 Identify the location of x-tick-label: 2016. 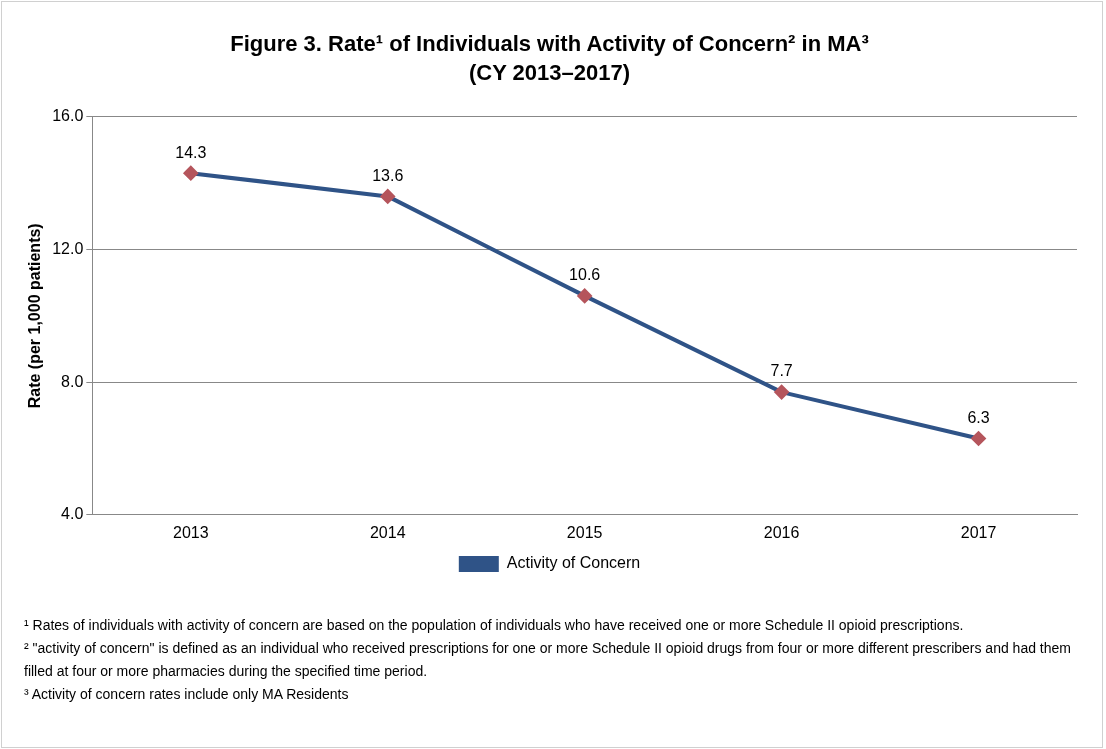
(781, 532).